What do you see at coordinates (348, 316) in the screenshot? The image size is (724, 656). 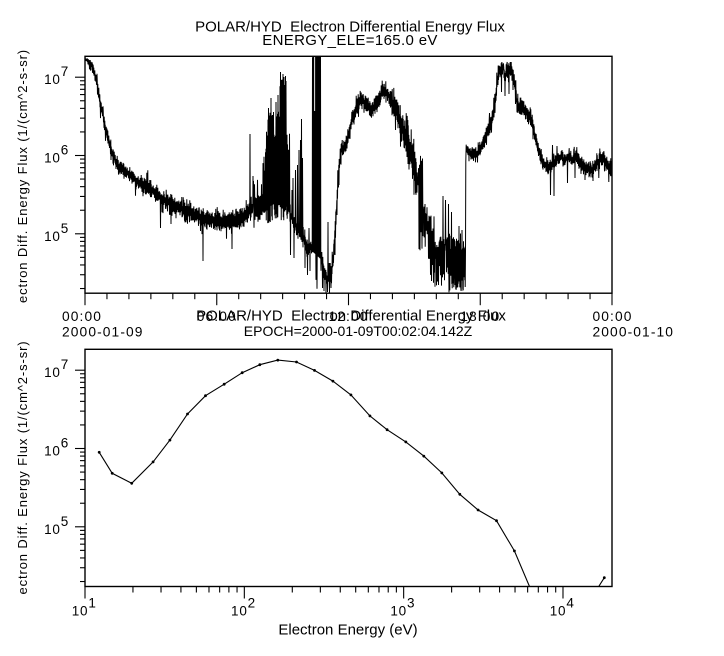 I see `svg-text: 12:00` at bounding box center [348, 316].